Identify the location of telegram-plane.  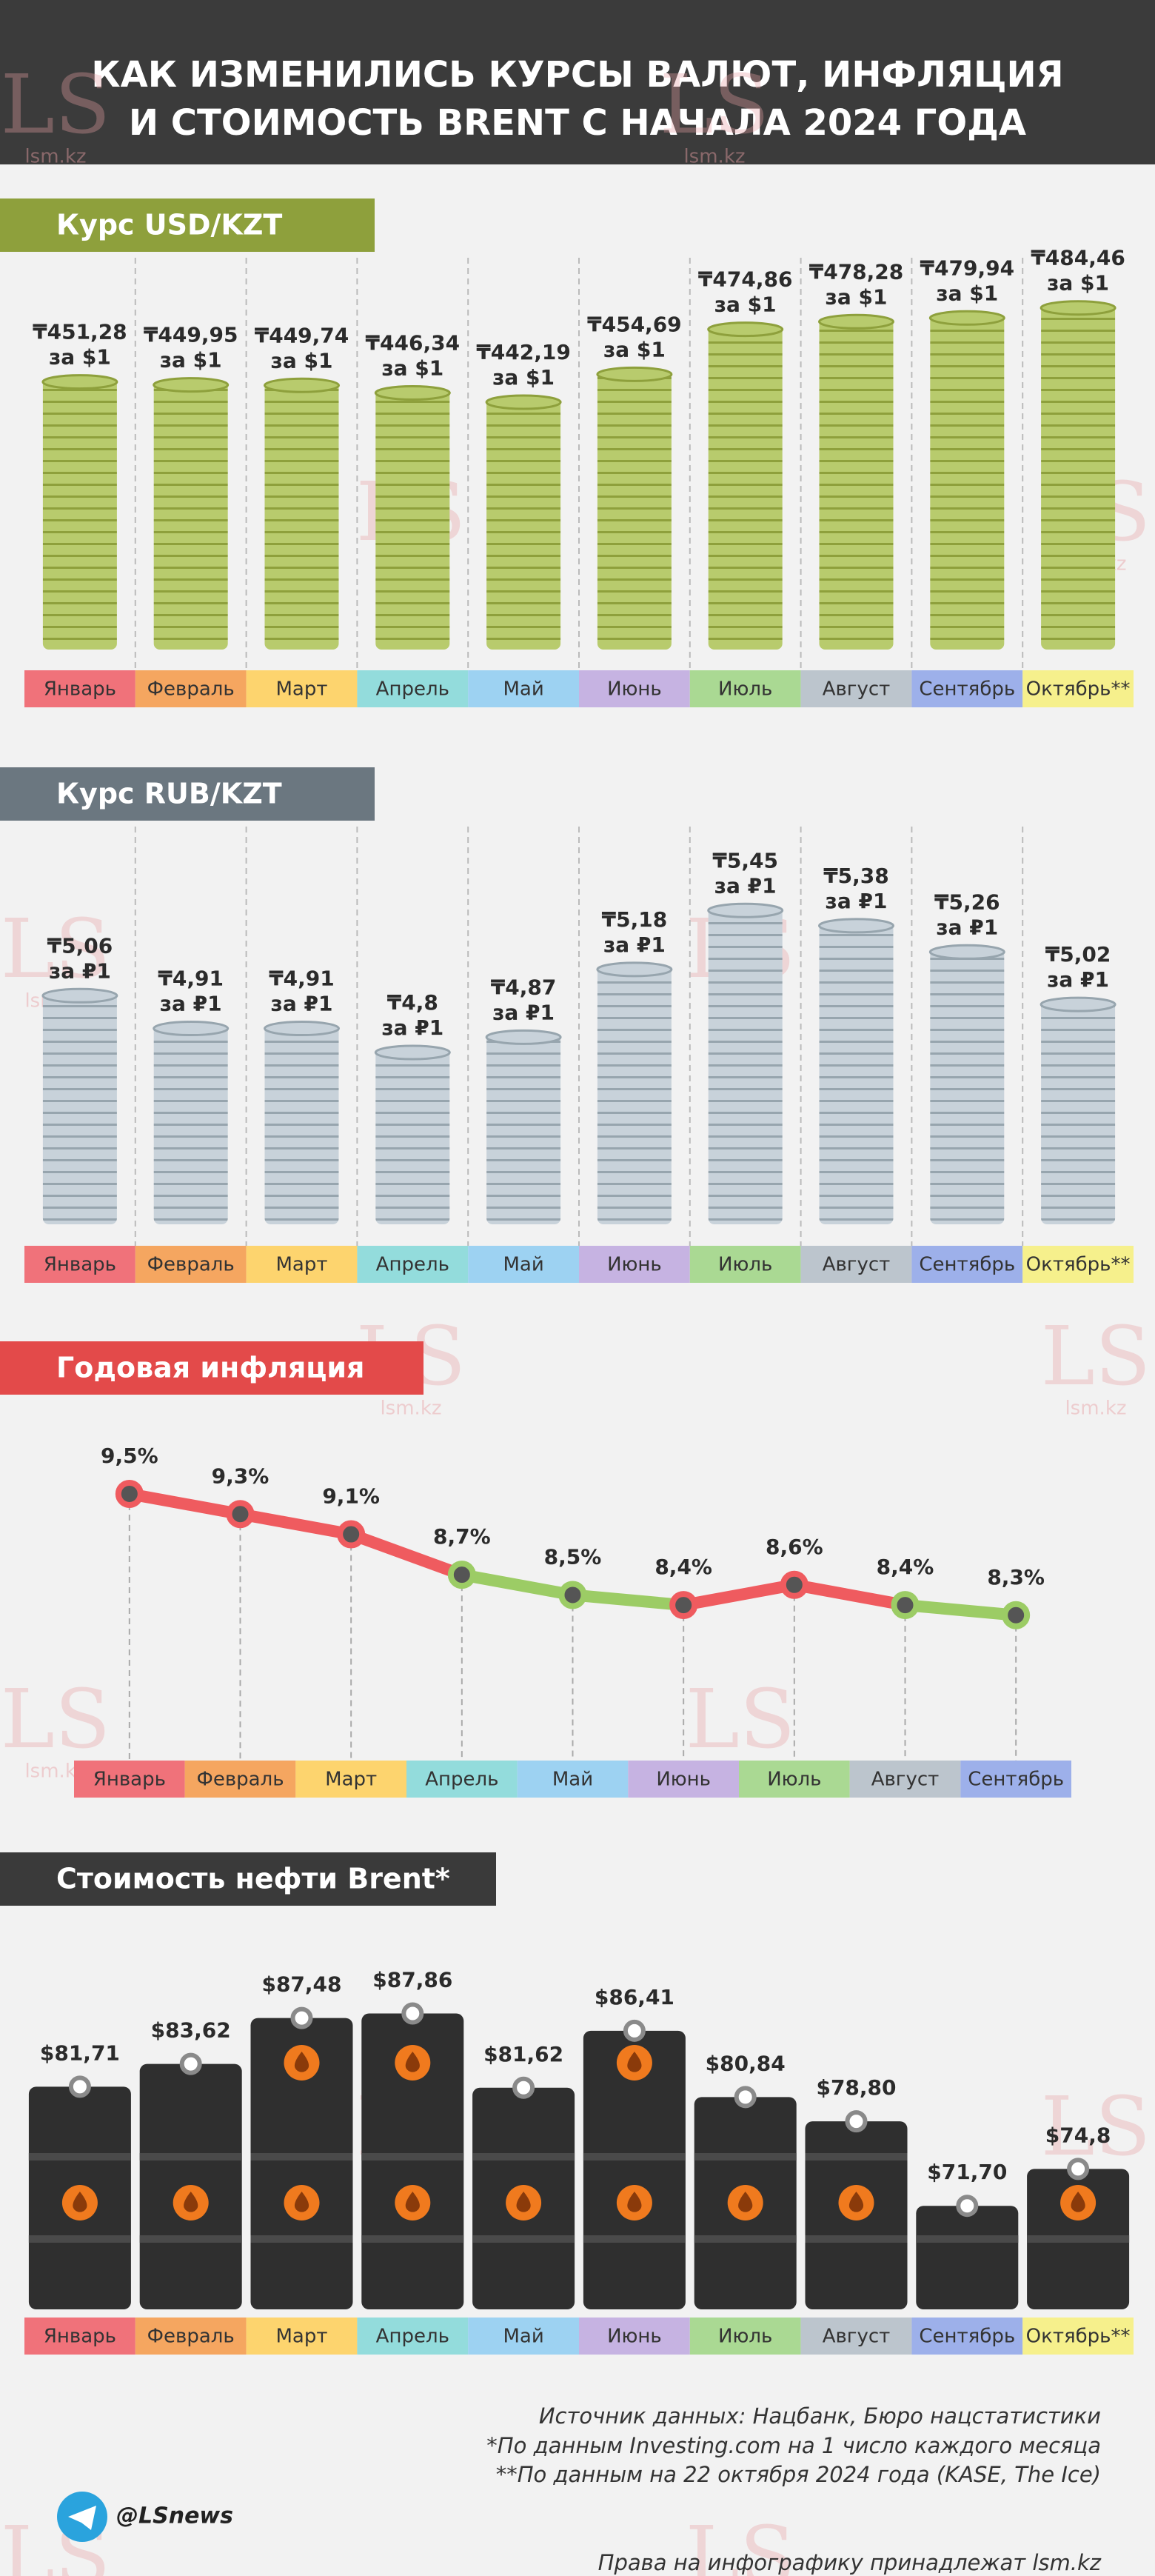
(82, 2518).